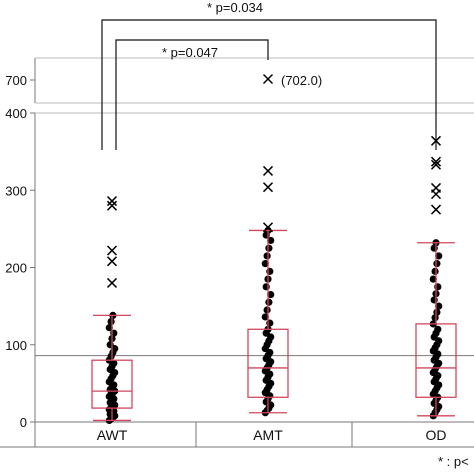  Describe the element at coordinates (192, 94) in the screenshot. I see `bracket-awt-amt` at that location.